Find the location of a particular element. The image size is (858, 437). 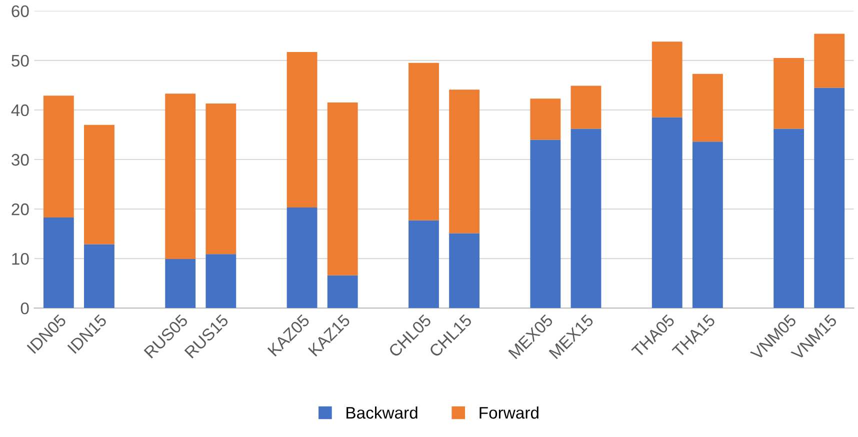

y-tick-label: 10 is located at coordinates (20, 258).